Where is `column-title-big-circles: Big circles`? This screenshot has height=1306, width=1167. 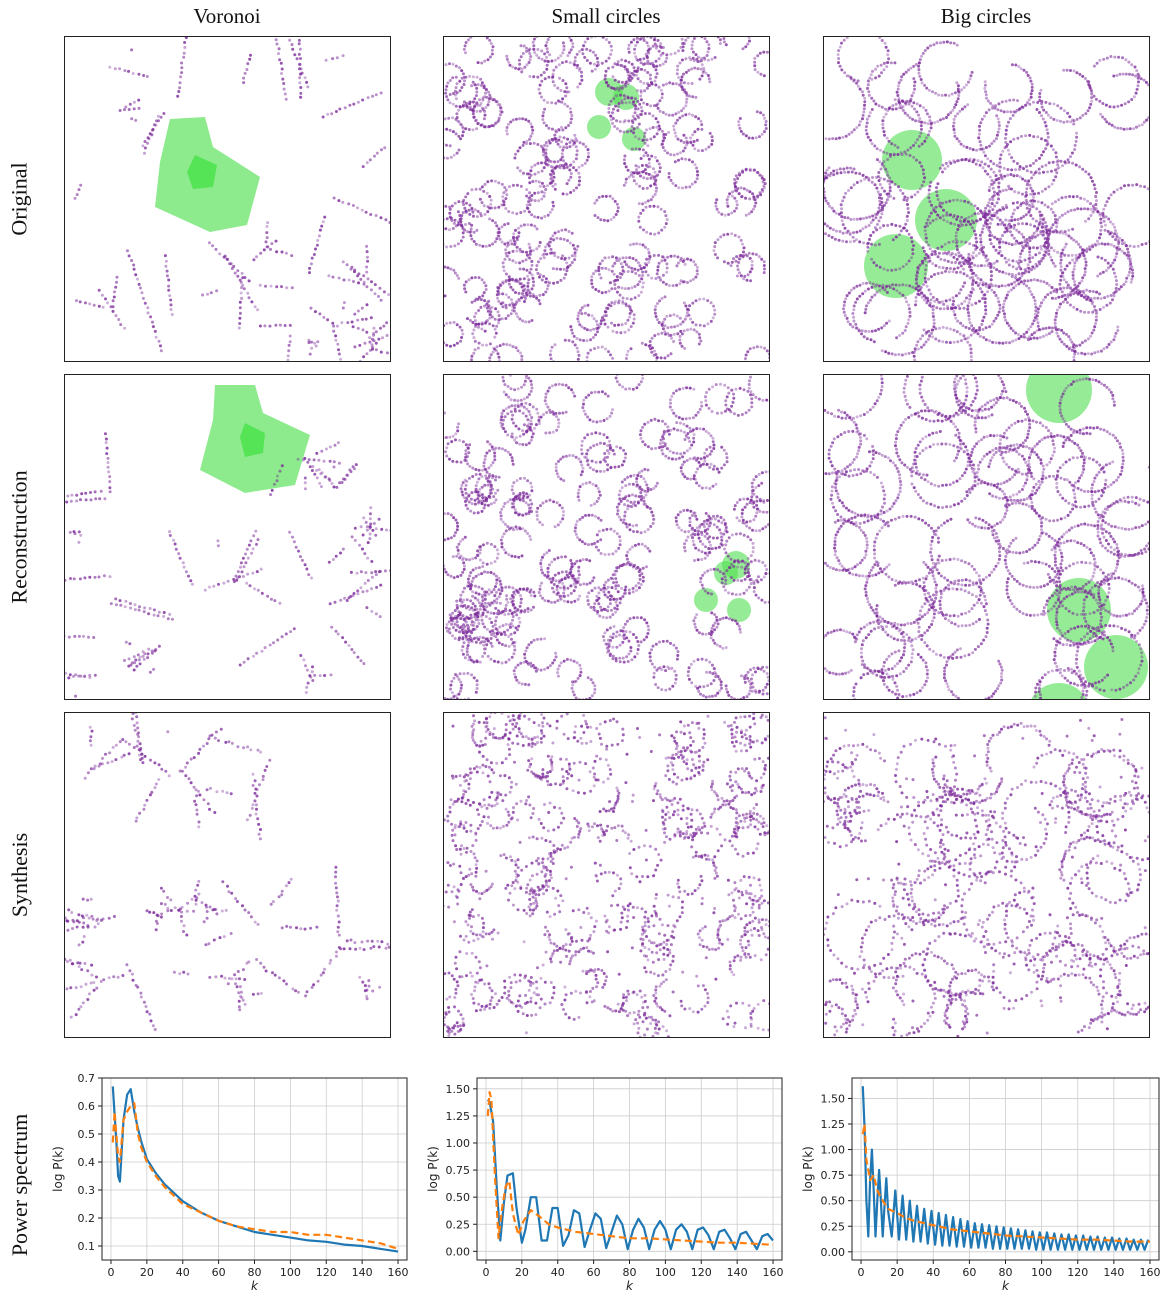 column-title-big-circles: Big circles is located at coordinates (986, 16).